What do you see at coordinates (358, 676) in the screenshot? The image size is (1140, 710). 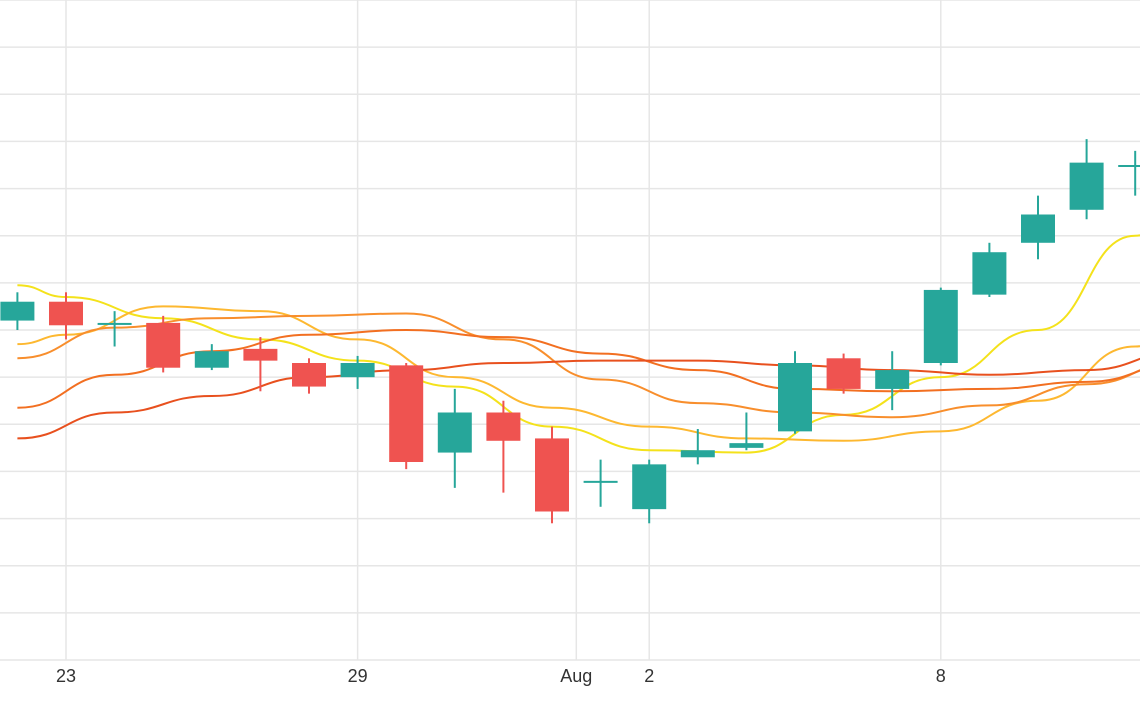 I see `x-tick-label: 29` at bounding box center [358, 676].